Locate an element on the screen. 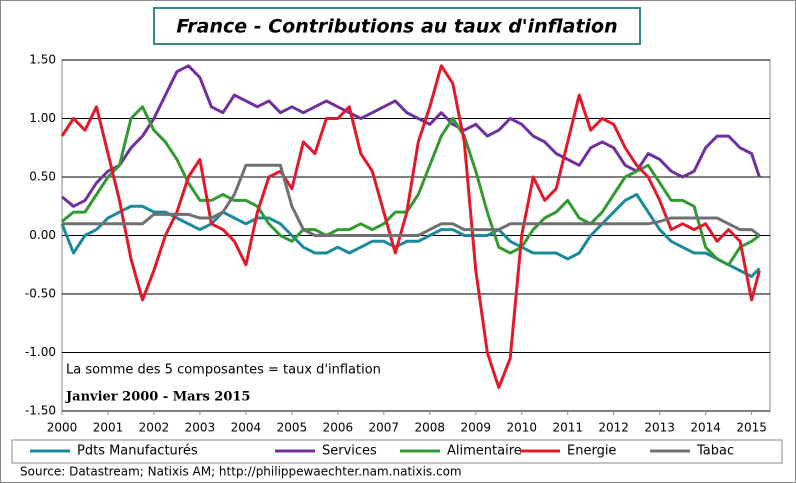  y-tick-label: -0.50 is located at coordinates (40, 294).